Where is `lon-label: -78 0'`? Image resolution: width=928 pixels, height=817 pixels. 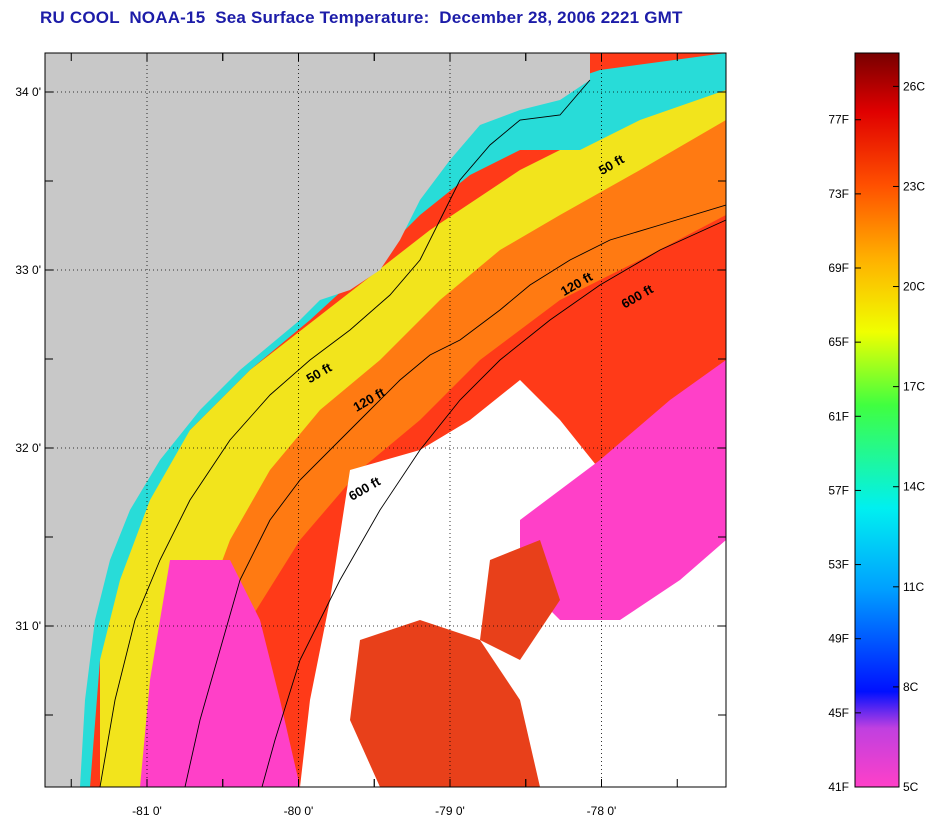 lon-label: -78 0' is located at coordinates (602, 810).